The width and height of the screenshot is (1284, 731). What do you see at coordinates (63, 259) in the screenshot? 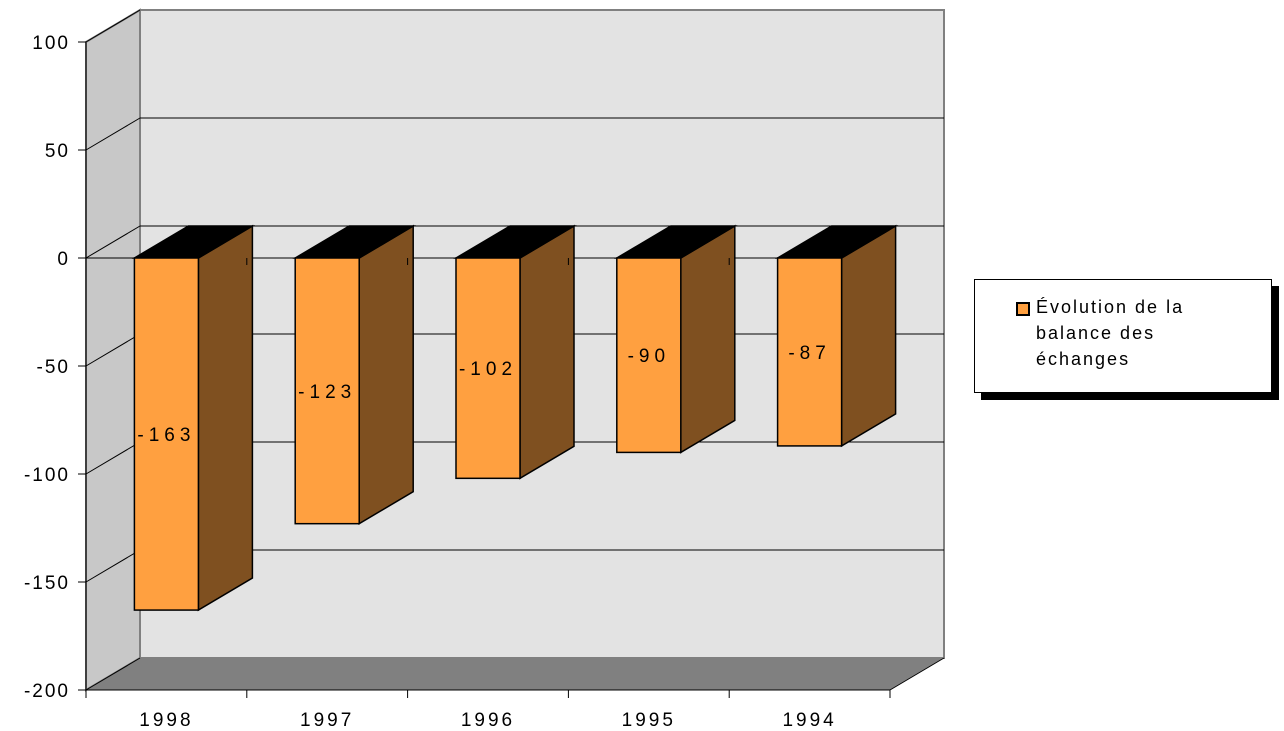
I see `y-tick-label: 0` at bounding box center [63, 259].